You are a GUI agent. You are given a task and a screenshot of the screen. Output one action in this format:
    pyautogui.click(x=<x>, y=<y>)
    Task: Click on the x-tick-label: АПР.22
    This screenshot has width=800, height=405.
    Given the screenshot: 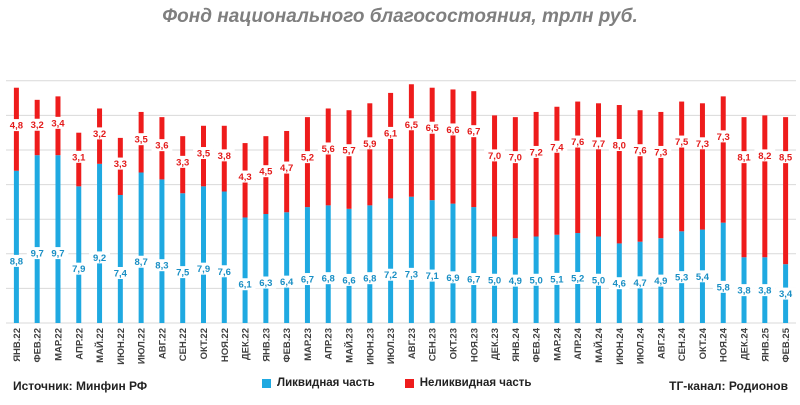 What is the action you would take?
    pyautogui.click(x=79, y=344)
    